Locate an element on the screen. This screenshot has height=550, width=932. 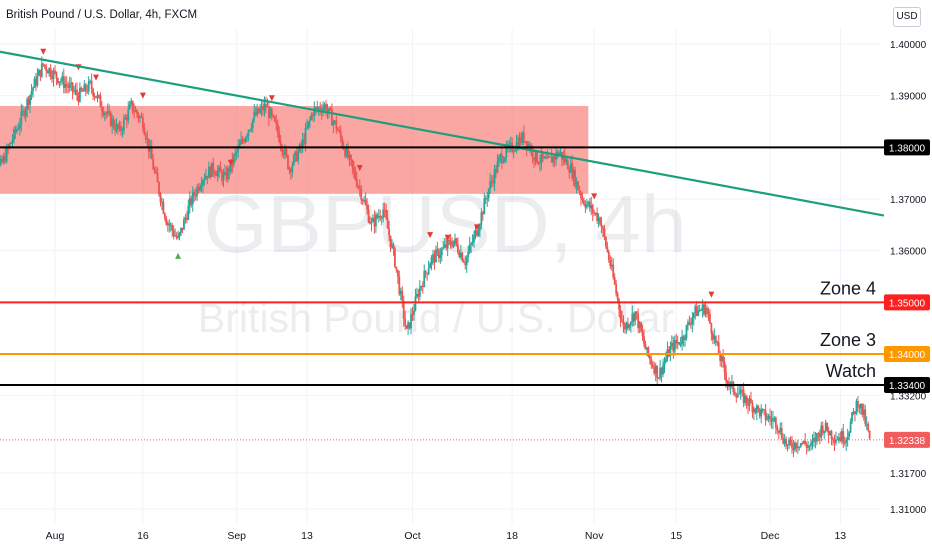
y-tick-label: 1.33200 is located at coordinates (908, 396).